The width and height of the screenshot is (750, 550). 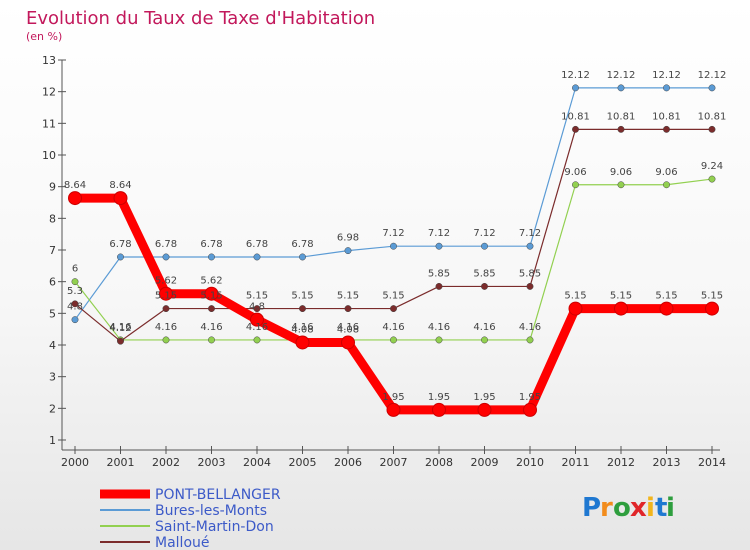 I want to click on legend-item: Bures-les-Monts, so click(x=183, y=511).